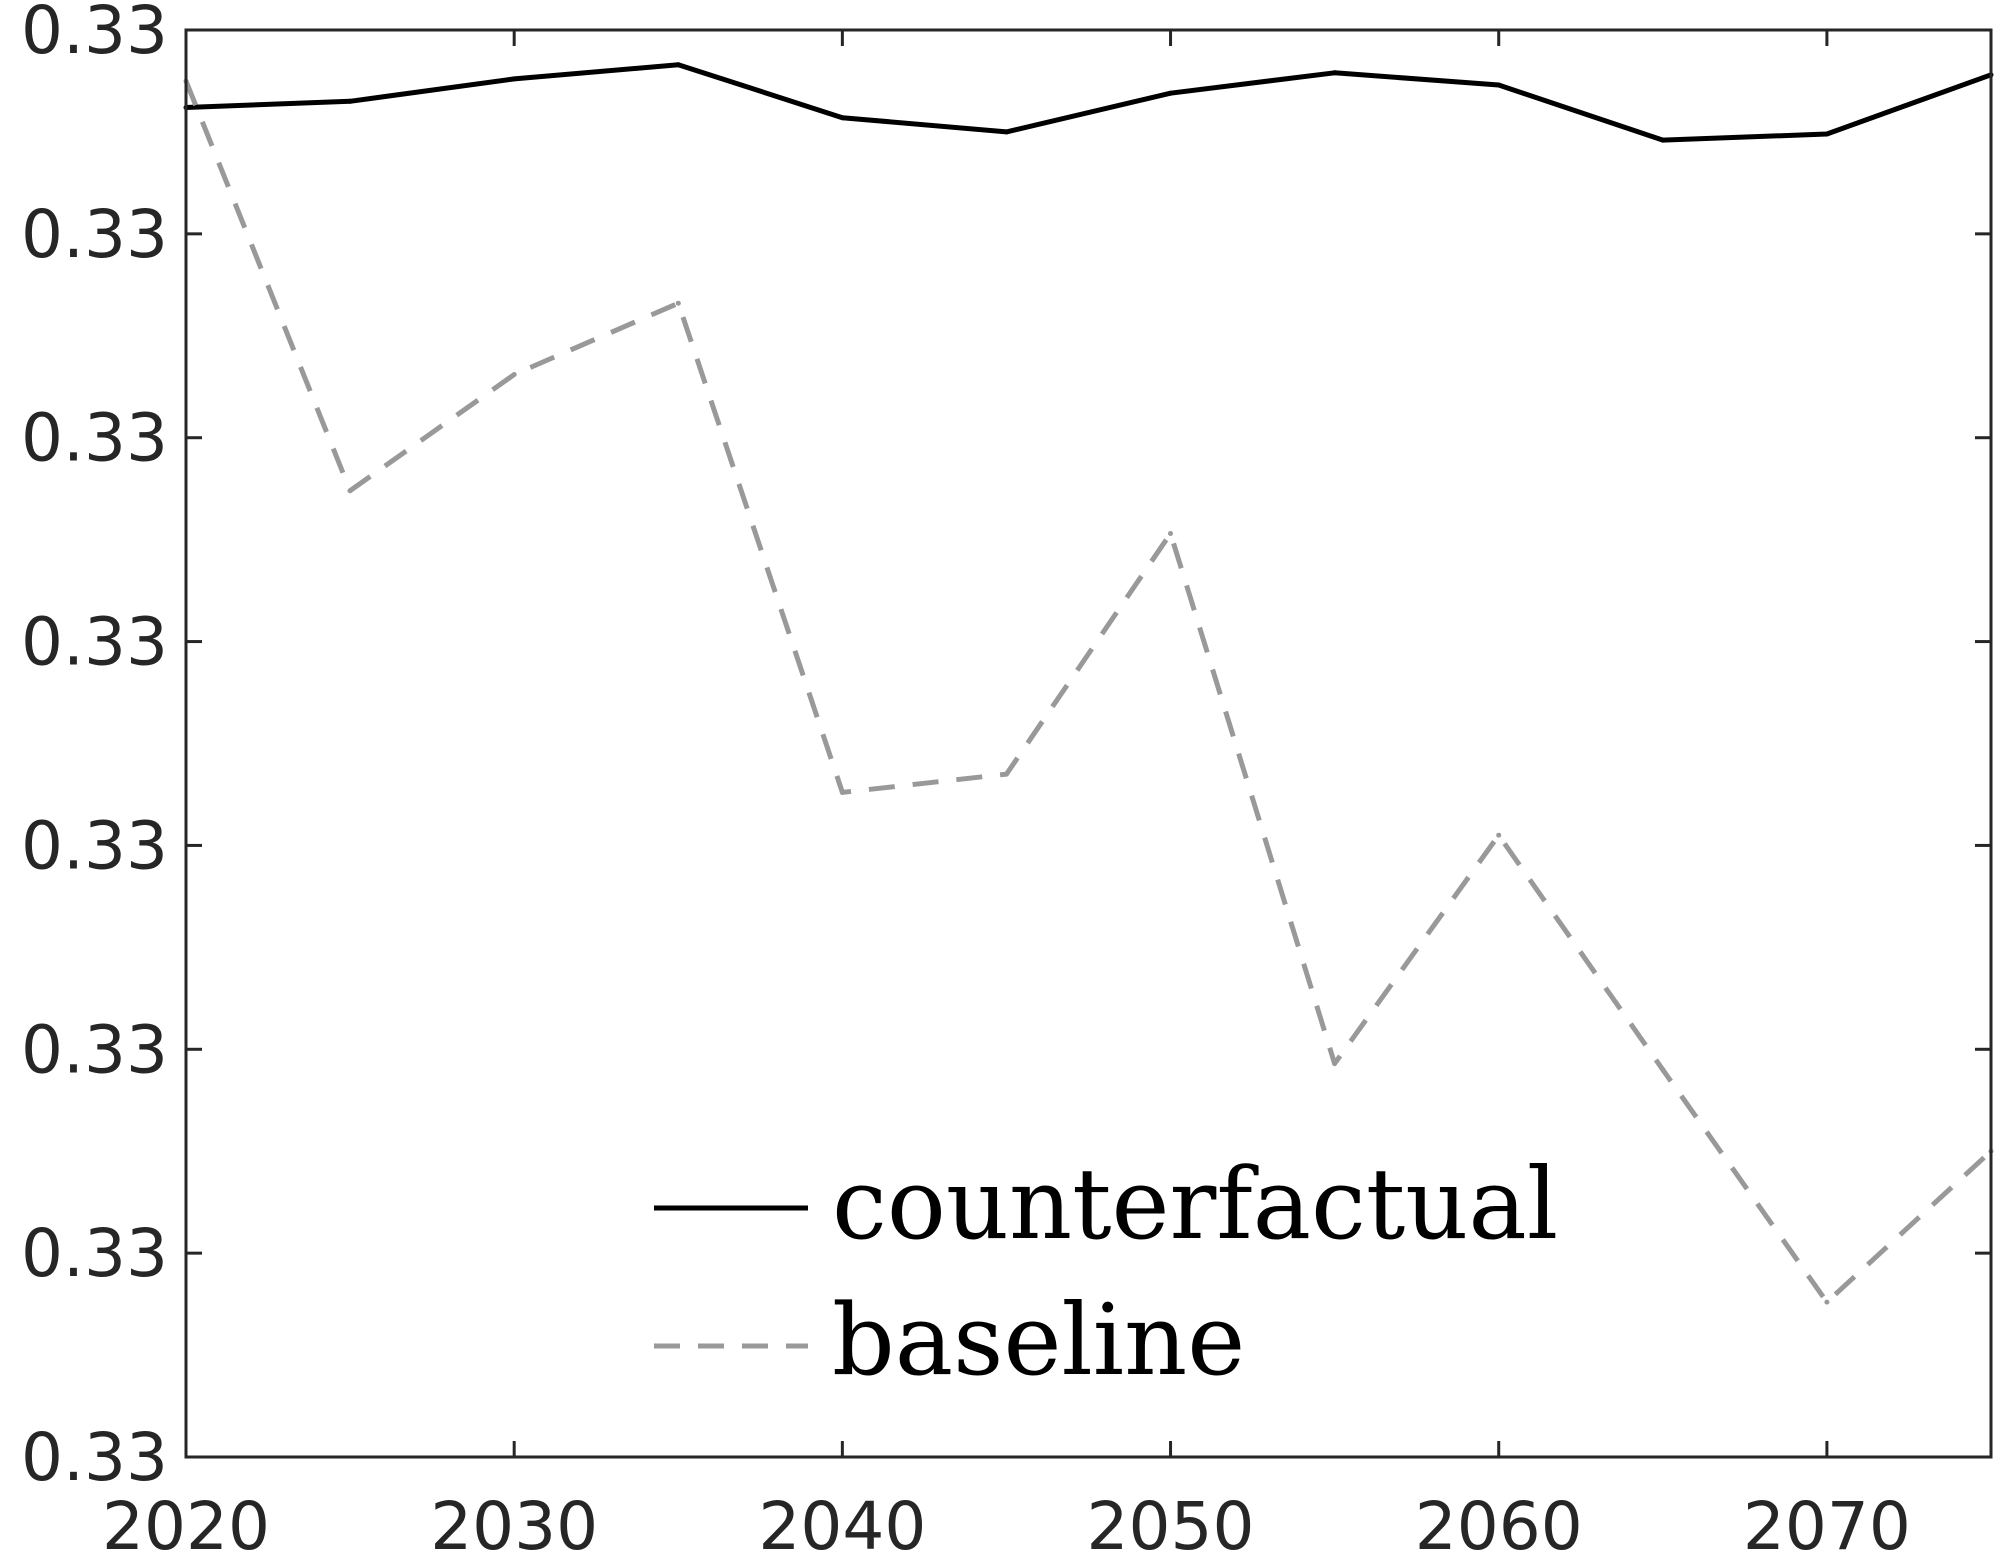 The height and width of the screenshot is (1554, 1996). Describe the element at coordinates (514, 1521) in the screenshot. I see `x-tick-label: 2030` at that location.